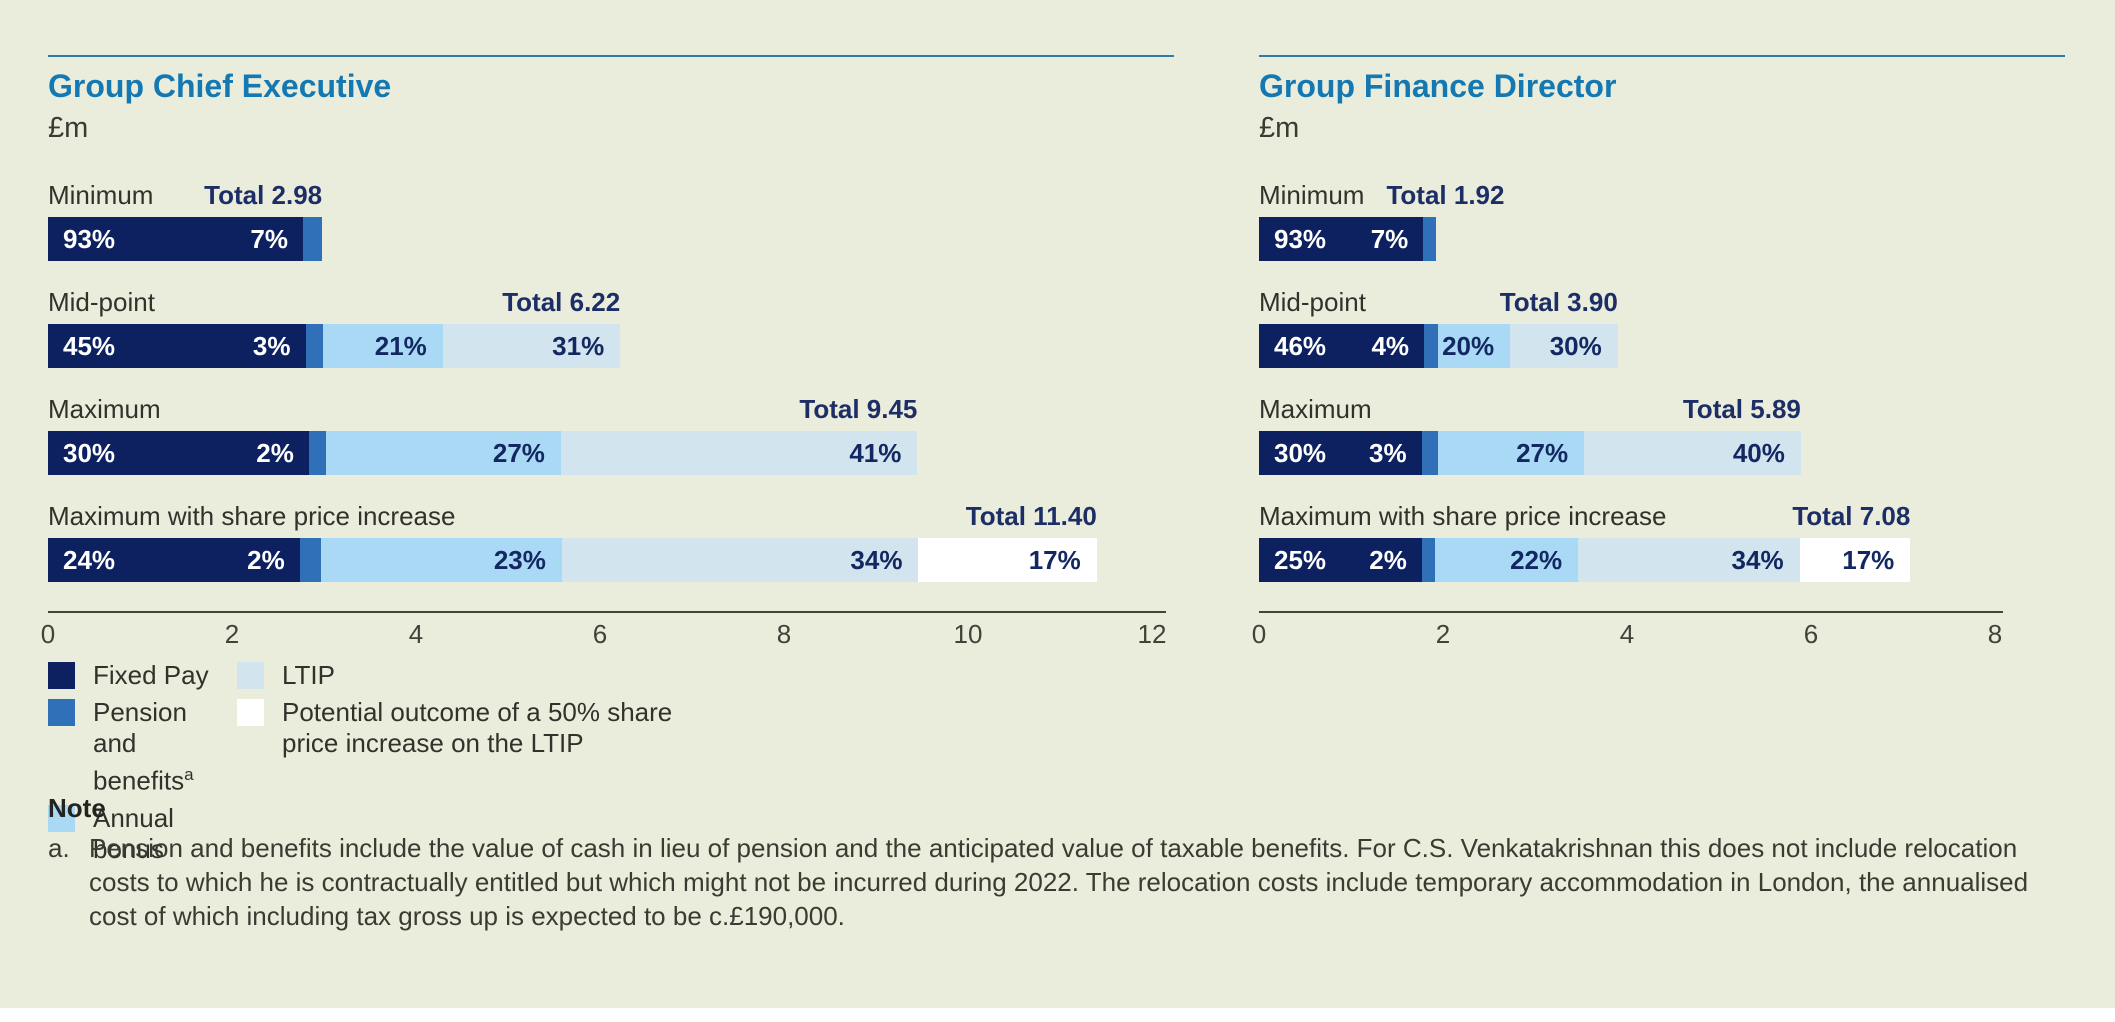 The height and width of the screenshot is (1022, 2115). What do you see at coordinates (89, 238) in the screenshot?
I see `pct-label: 93%` at bounding box center [89, 238].